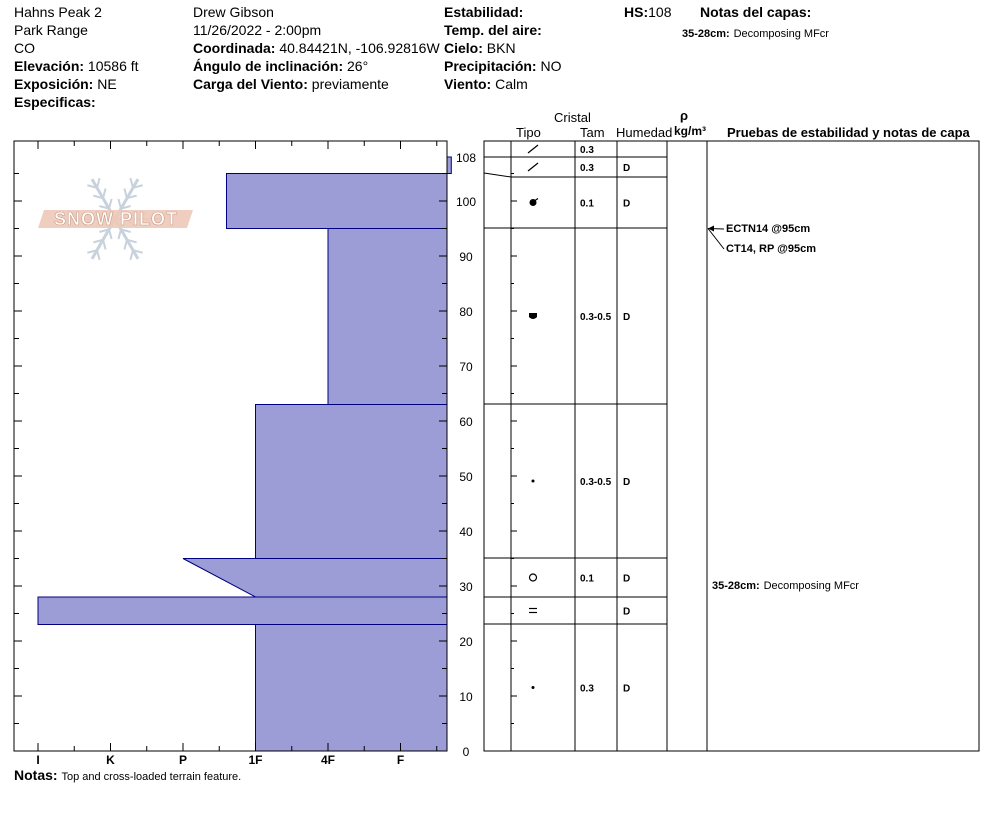  Describe the element at coordinates (535, 200) in the screenshot. I see `crystal-facet-mark` at that location.